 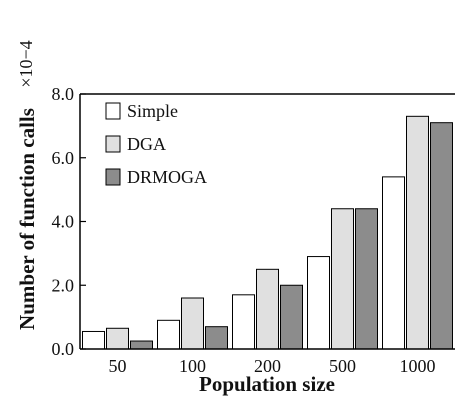 I want to click on y-ticks: 0.0 2.0 4.0 6.0 8.0, so click(x=69, y=221).